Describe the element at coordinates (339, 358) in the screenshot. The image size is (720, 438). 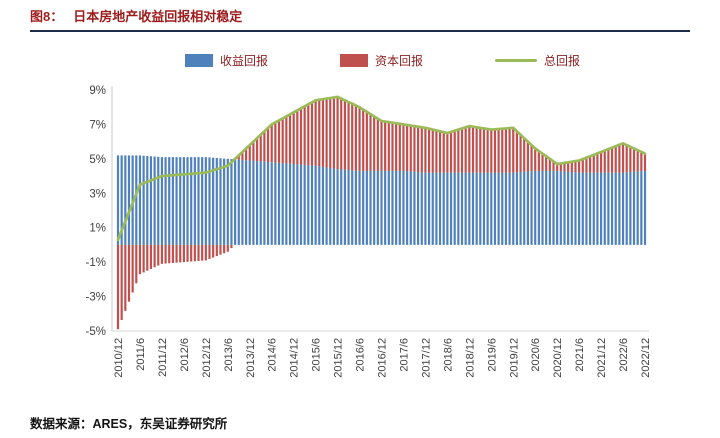
I see `x-tick-label: 2015/12` at that location.